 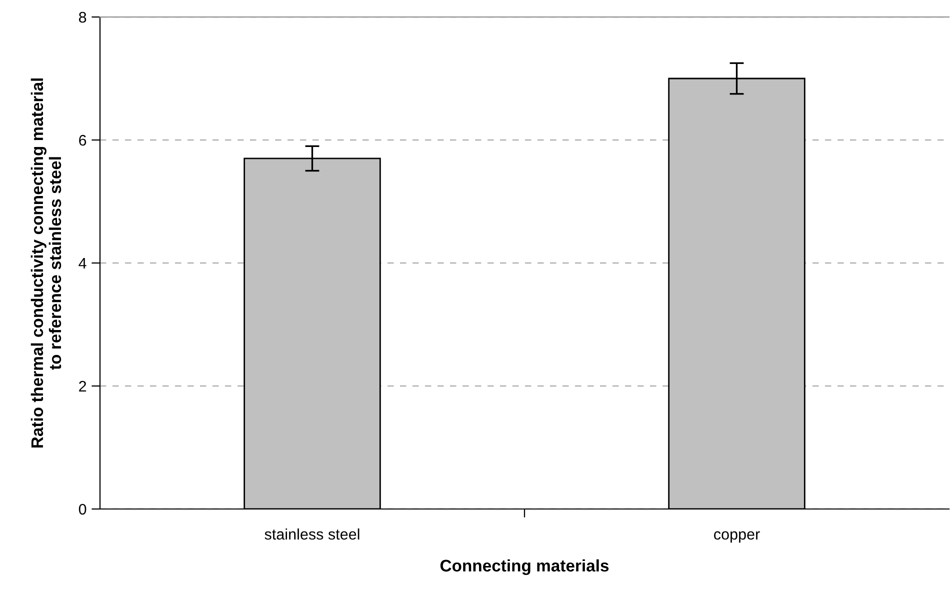 I want to click on x-axis-title: Connecting materials, so click(x=524, y=567).